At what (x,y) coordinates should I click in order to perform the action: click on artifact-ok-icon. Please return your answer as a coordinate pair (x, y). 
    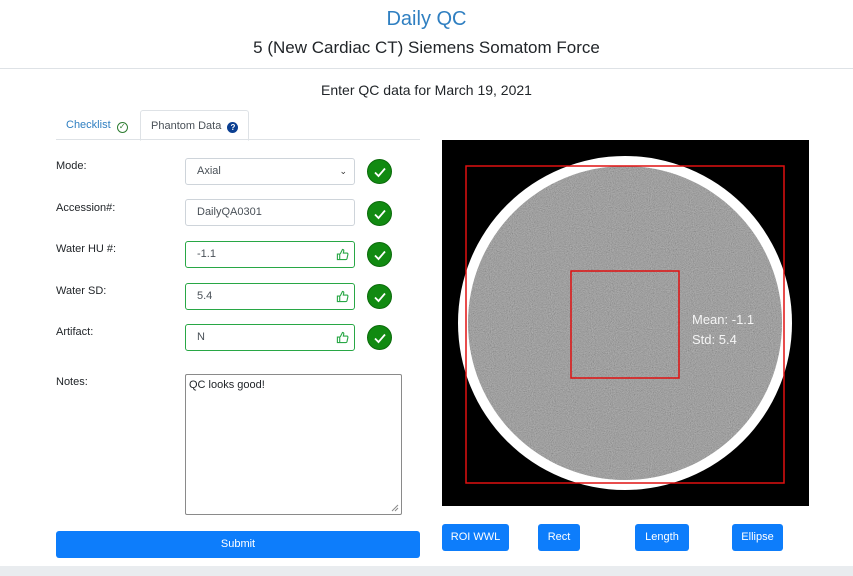
    Looking at the image, I should click on (379, 337).